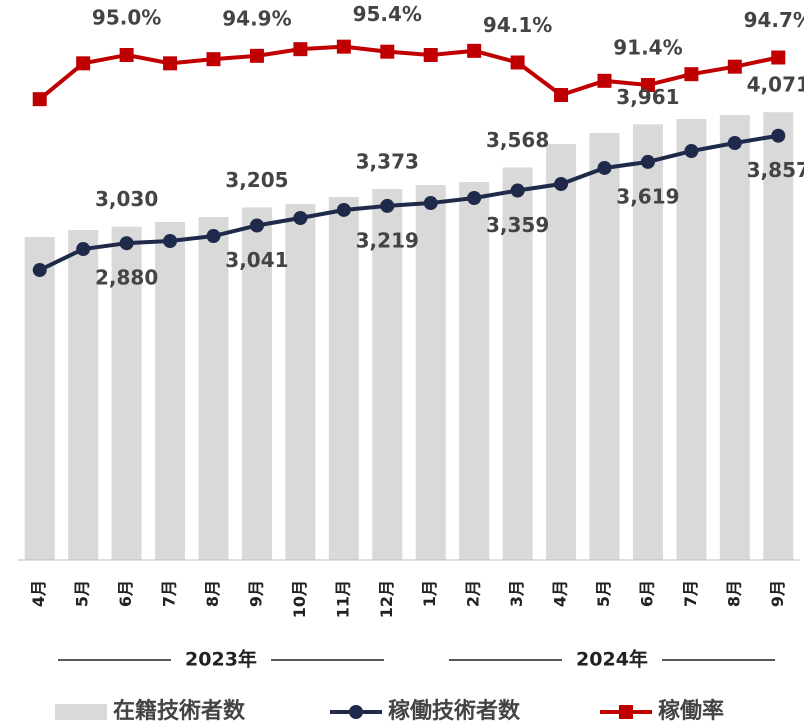 The width and height of the screenshot is (804, 723). What do you see at coordinates (647, 97) in the screenshot?
I see `data-label: 3,961` at bounding box center [647, 97].